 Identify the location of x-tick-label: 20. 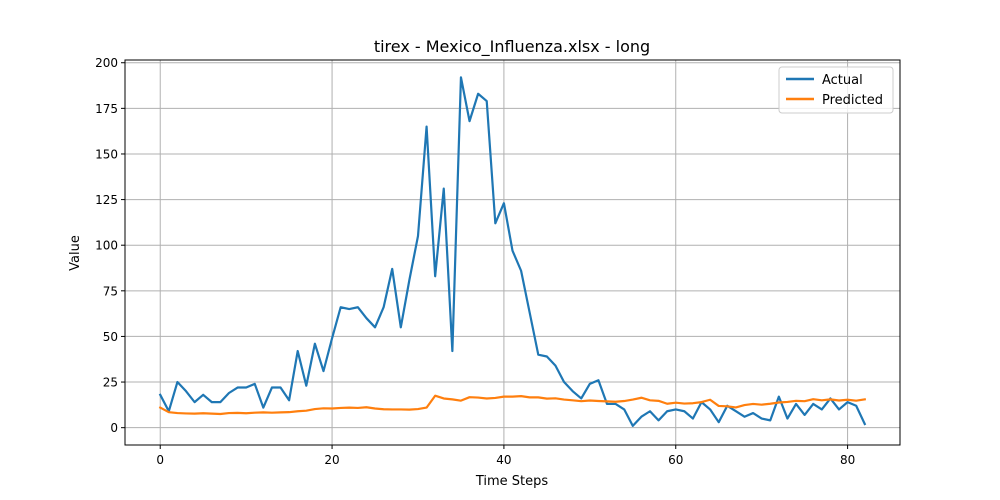
(331, 460).